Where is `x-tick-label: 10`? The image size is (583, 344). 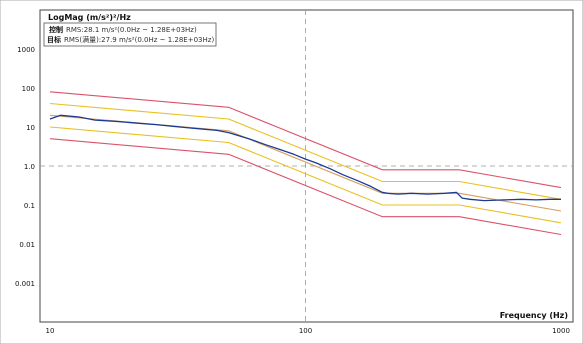 x-tick-label: 10 is located at coordinates (50, 331).